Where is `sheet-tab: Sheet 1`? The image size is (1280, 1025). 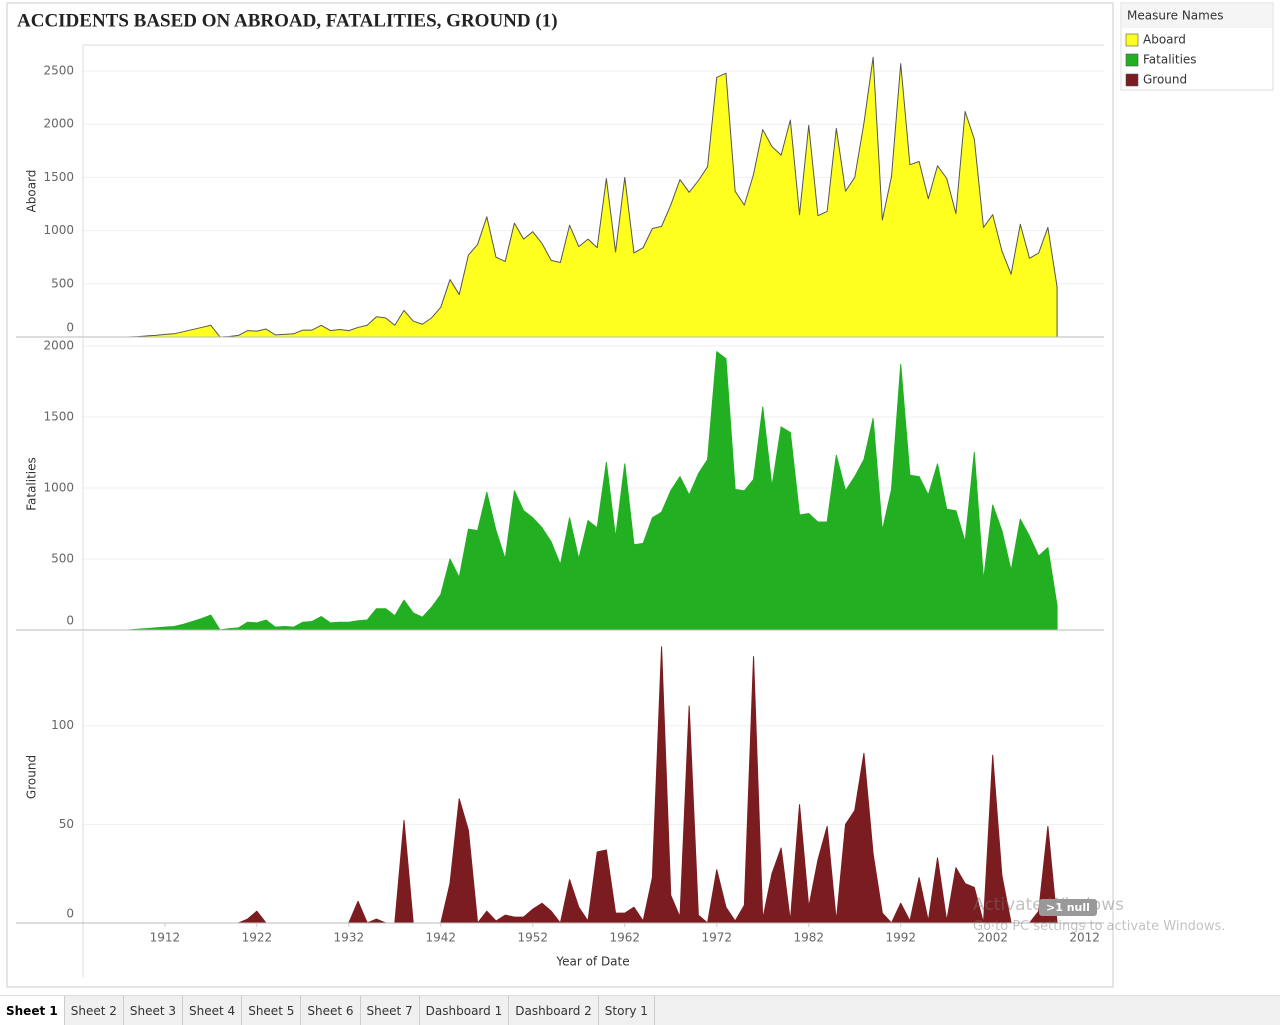 sheet-tab: Sheet 1 is located at coordinates (32, 1010).